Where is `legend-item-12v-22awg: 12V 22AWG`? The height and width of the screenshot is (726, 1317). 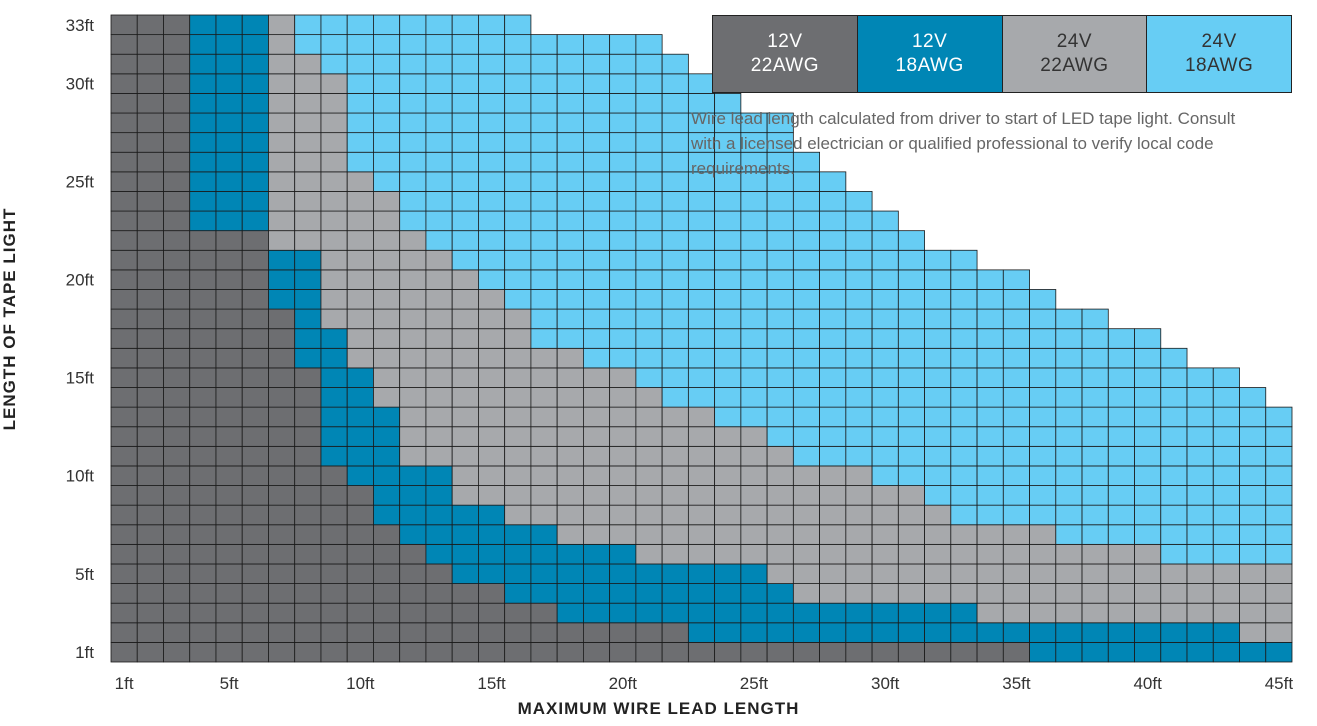 legend-item-12v-22awg: 12V 22AWG is located at coordinates (785, 54).